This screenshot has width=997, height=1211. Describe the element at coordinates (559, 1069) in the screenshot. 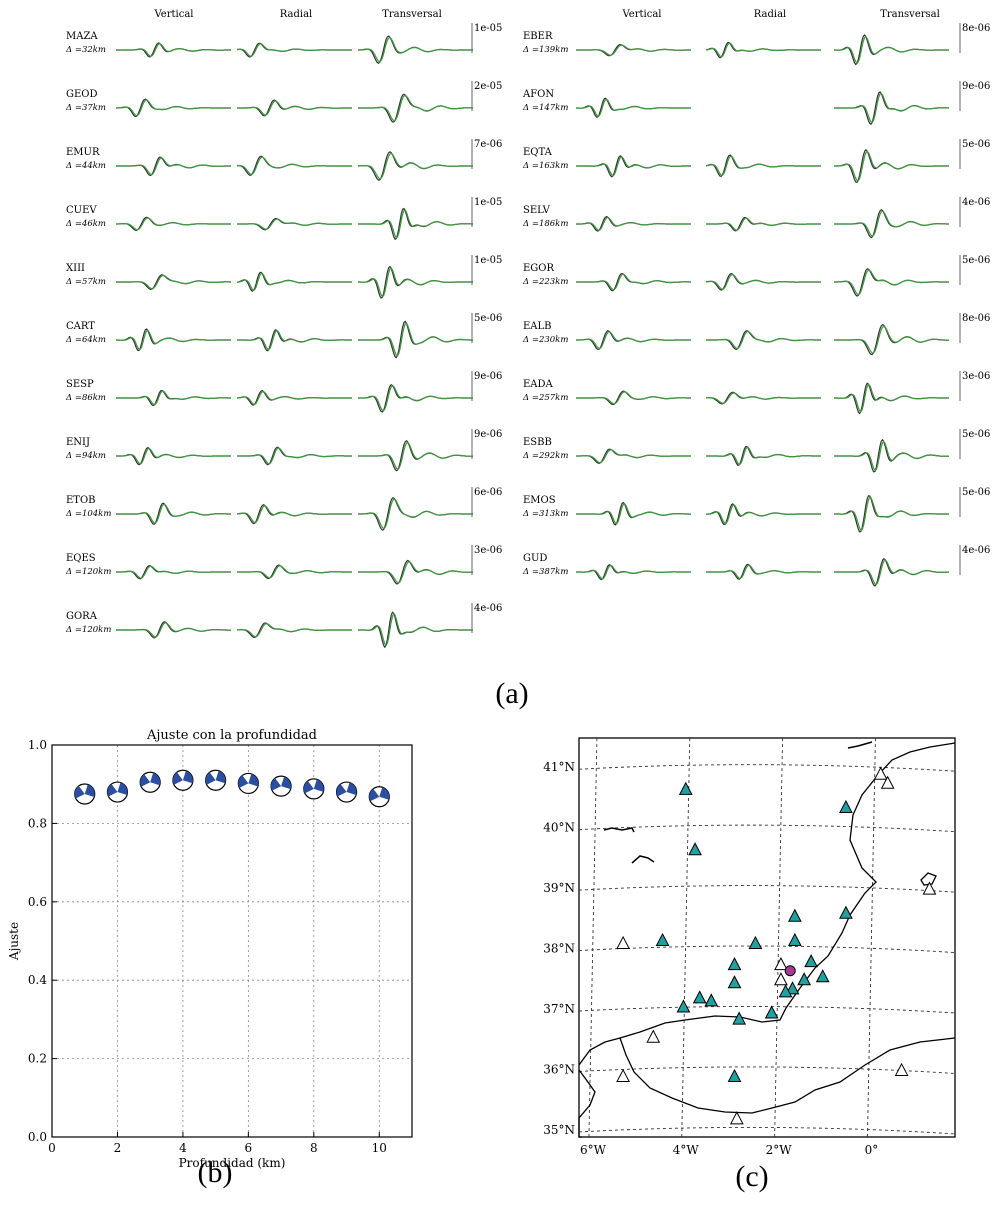

I see `latitude-label: 36°N` at that location.